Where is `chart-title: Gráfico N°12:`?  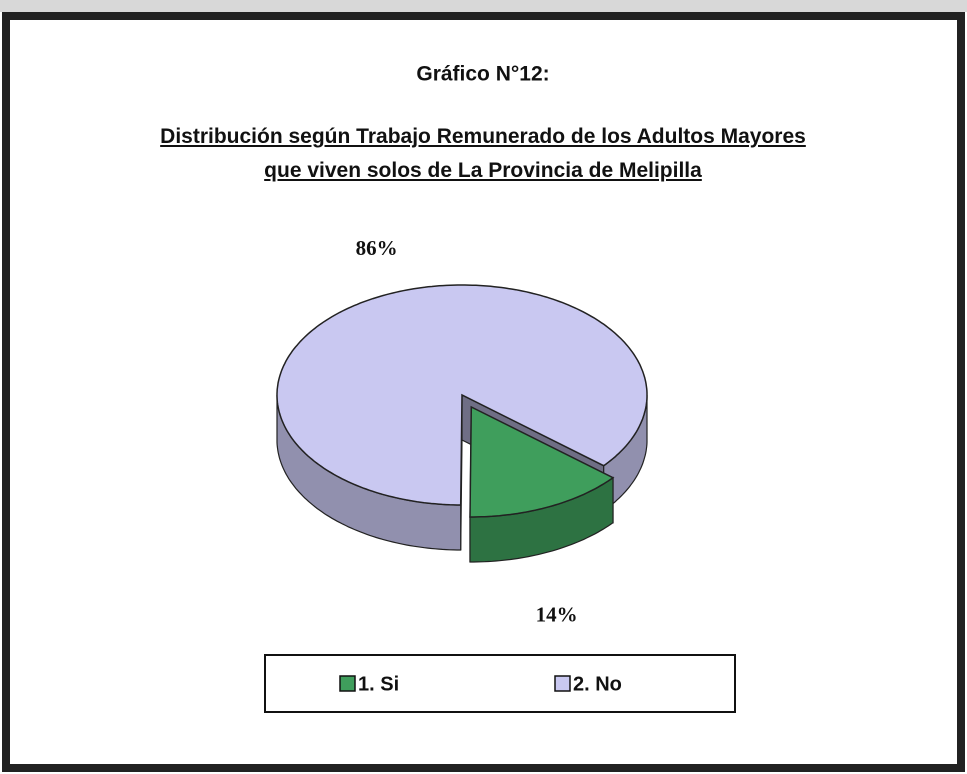
chart-title: Gráfico N°12: is located at coordinates (482, 74).